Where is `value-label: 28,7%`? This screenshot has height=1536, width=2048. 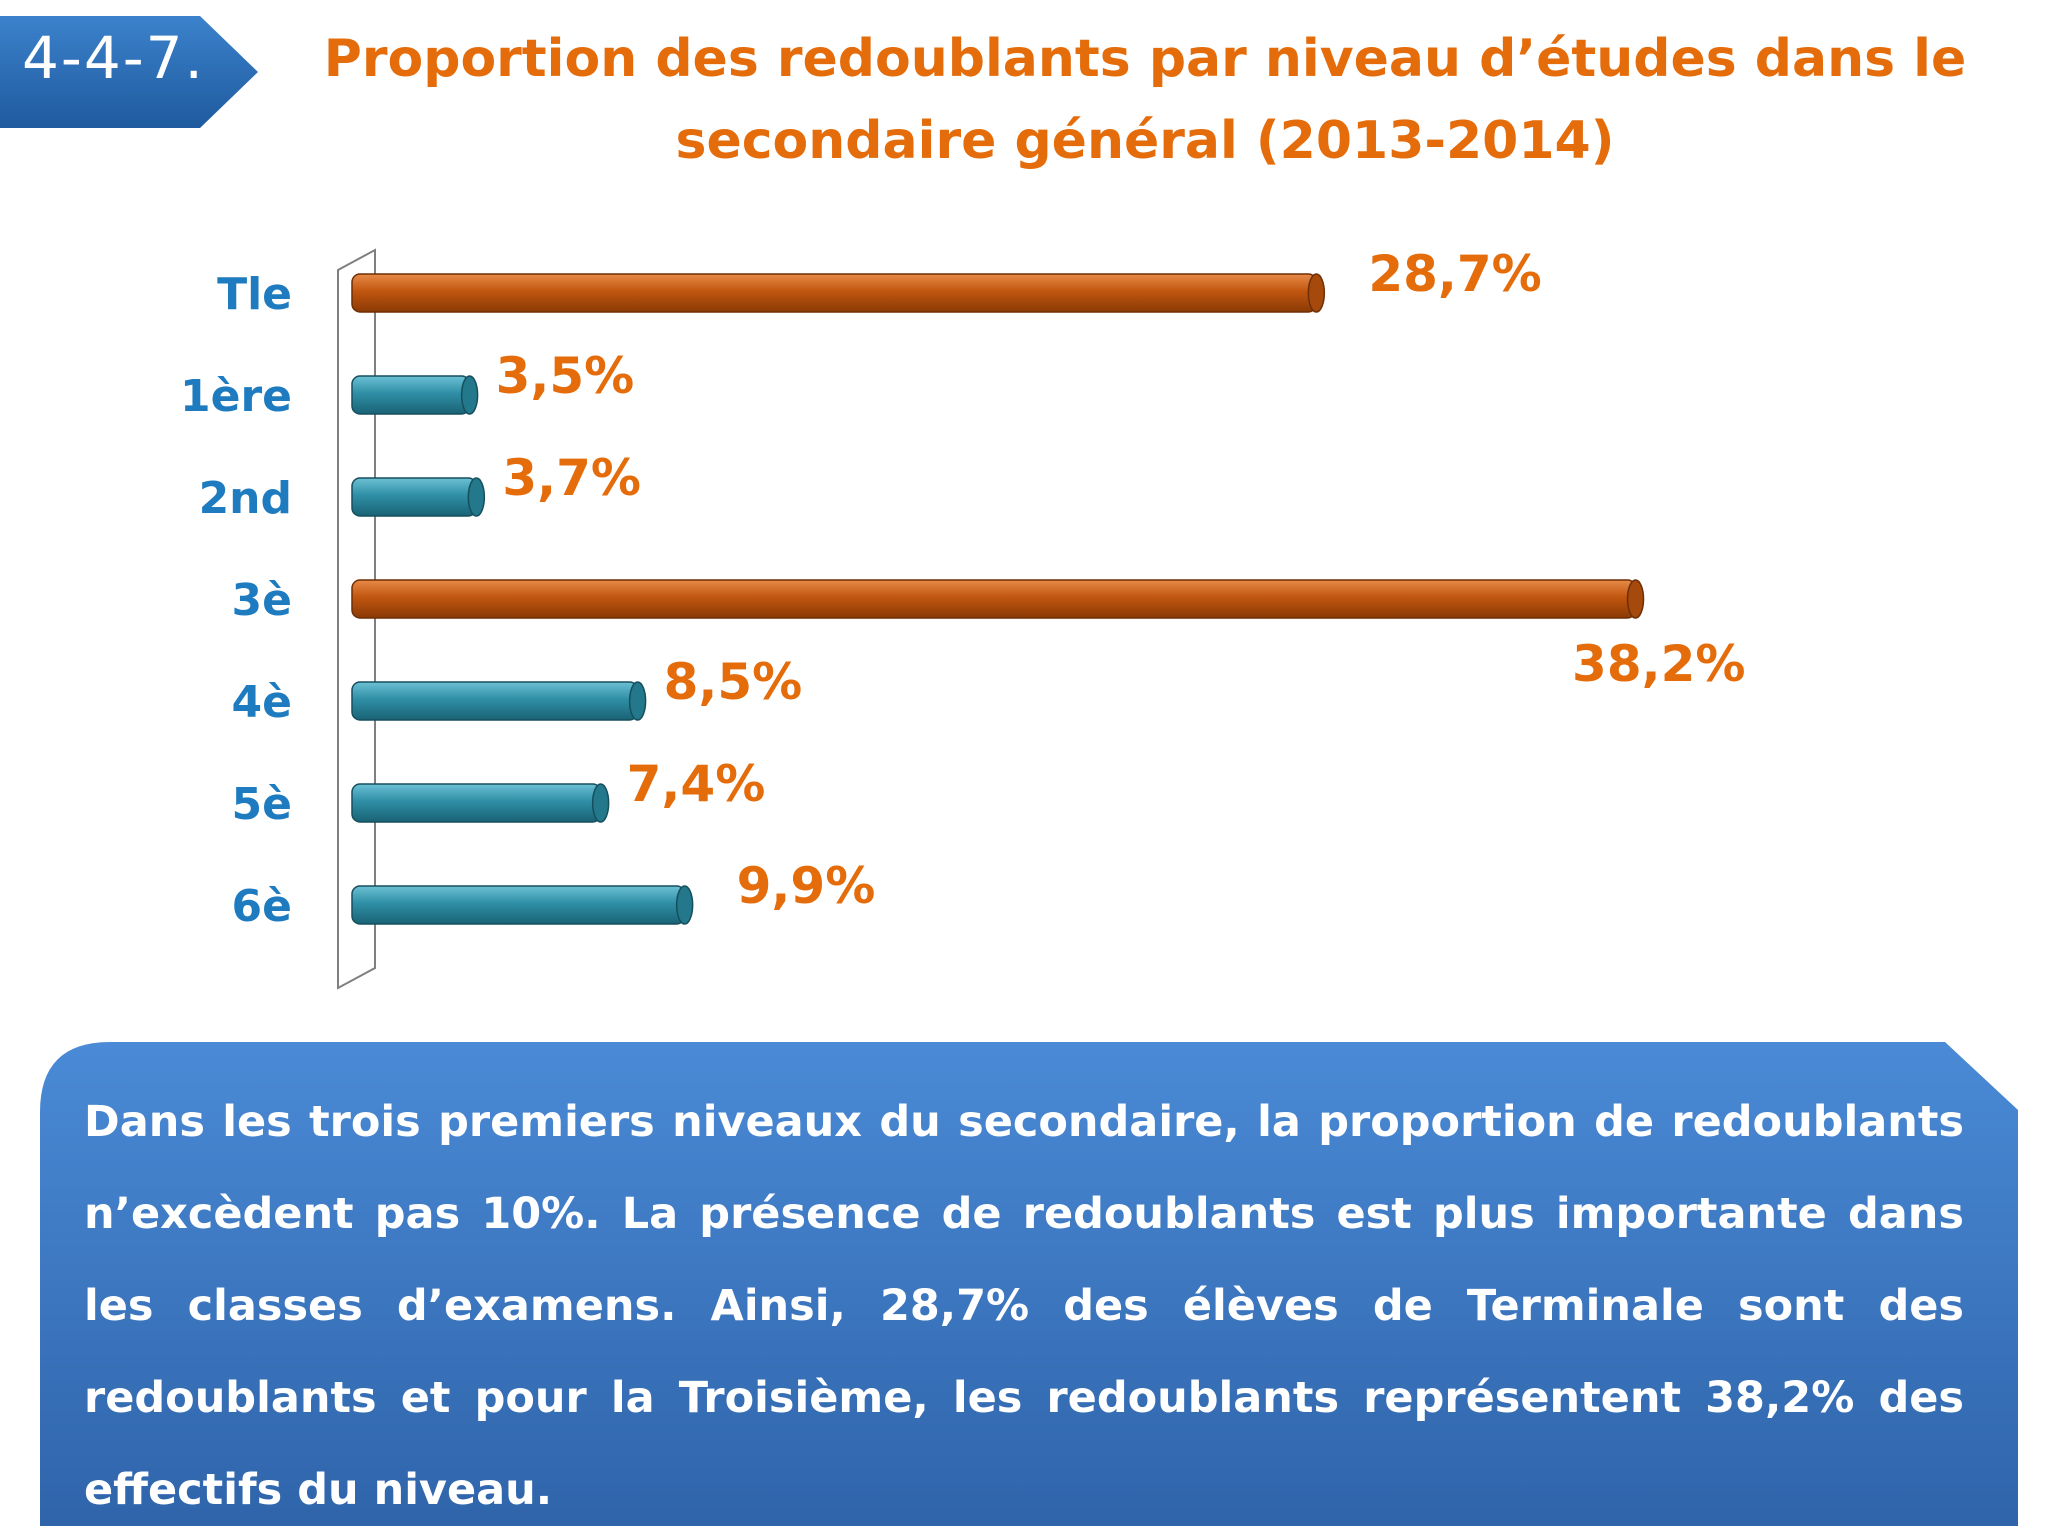 value-label: 28,7% is located at coordinates (1454, 274).